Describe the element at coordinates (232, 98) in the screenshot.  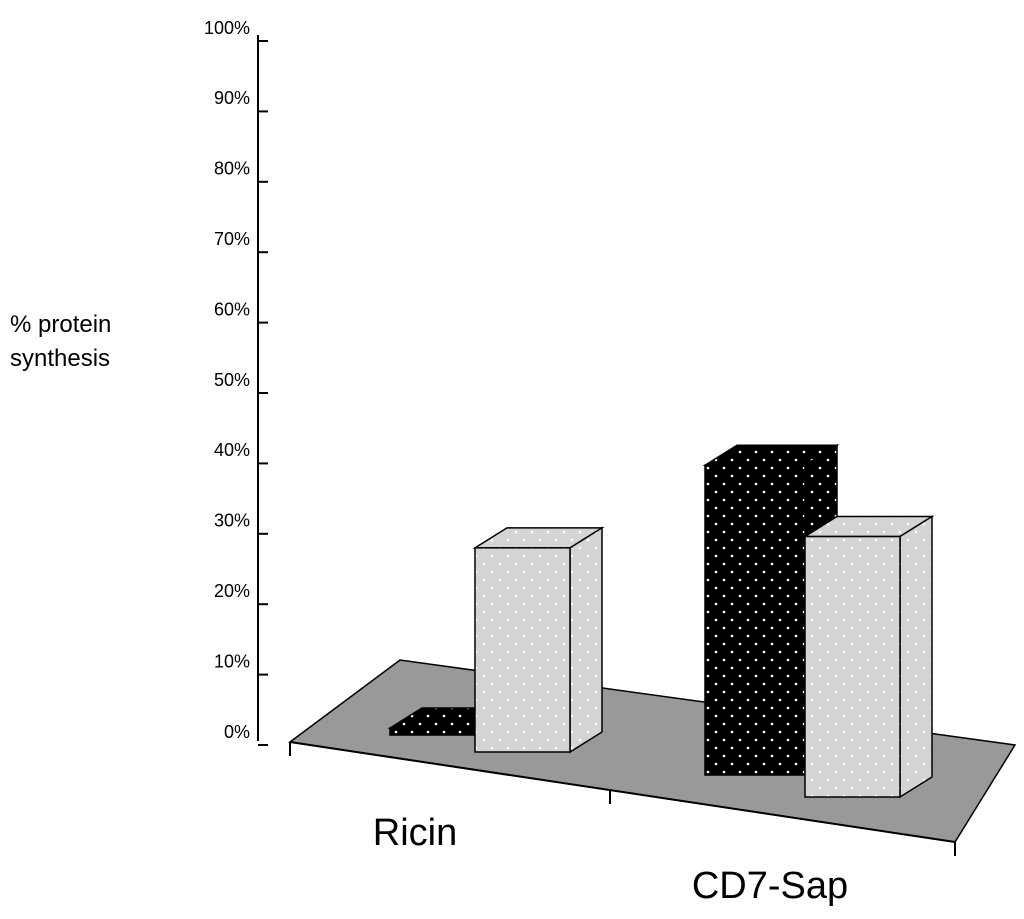
I see `y-tick-label: 90%` at that location.